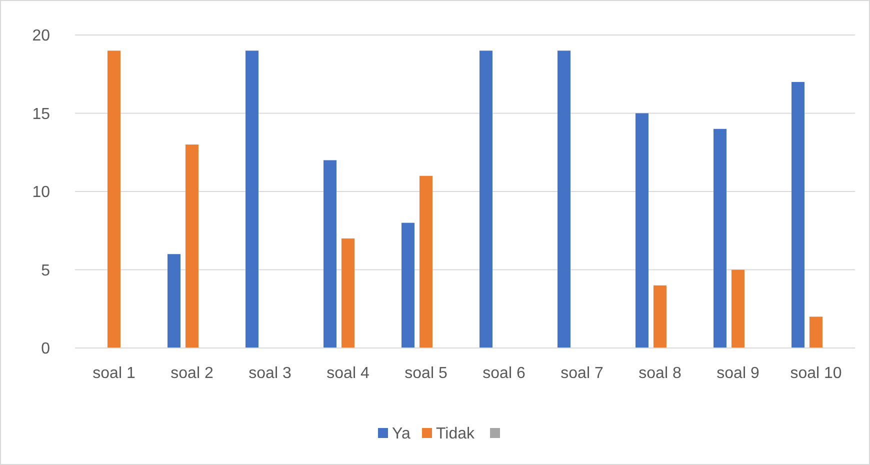  Describe the element at coordinates (816, 373) in the screenshot. I see `x-tick-label: soal 10` at that location.